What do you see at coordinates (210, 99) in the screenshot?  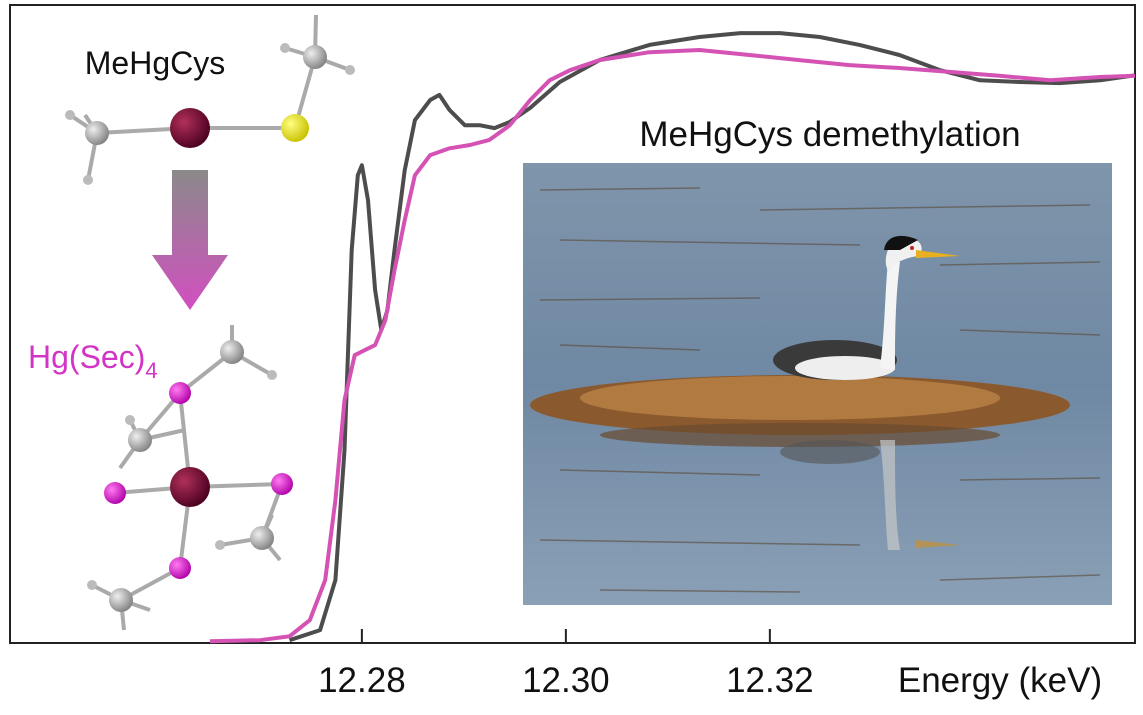 I see `molecule-mehgcys` at bounding box center [210, 99].